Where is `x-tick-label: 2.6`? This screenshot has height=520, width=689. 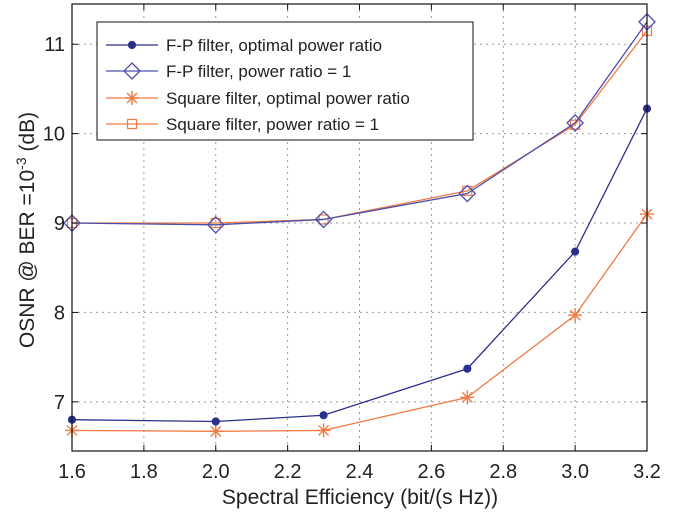
x-tick-label: 2.6 is located at coordinates (431, 472).